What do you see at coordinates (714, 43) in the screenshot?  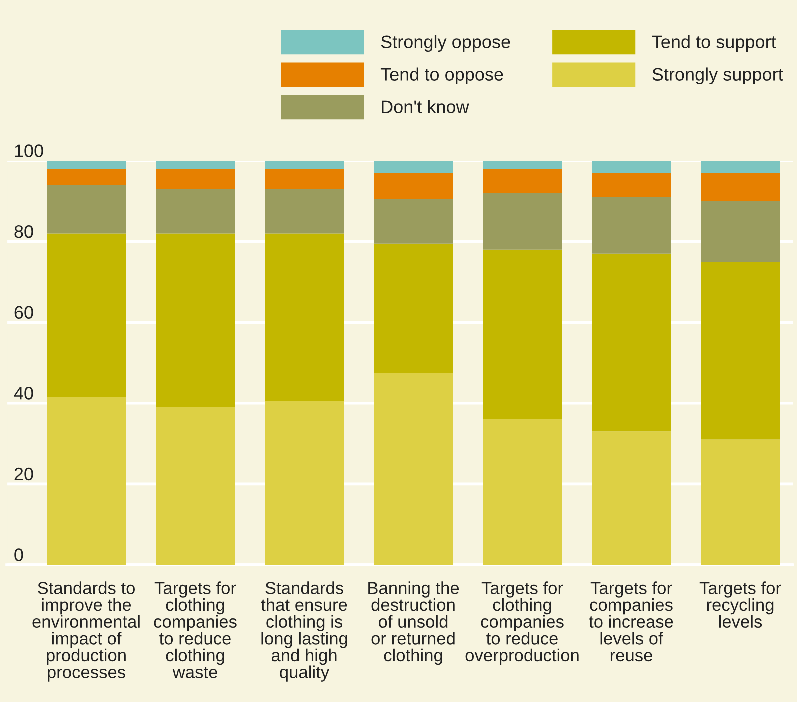 I see `legend-label: Tend to support` at bounding box center [714, 43].